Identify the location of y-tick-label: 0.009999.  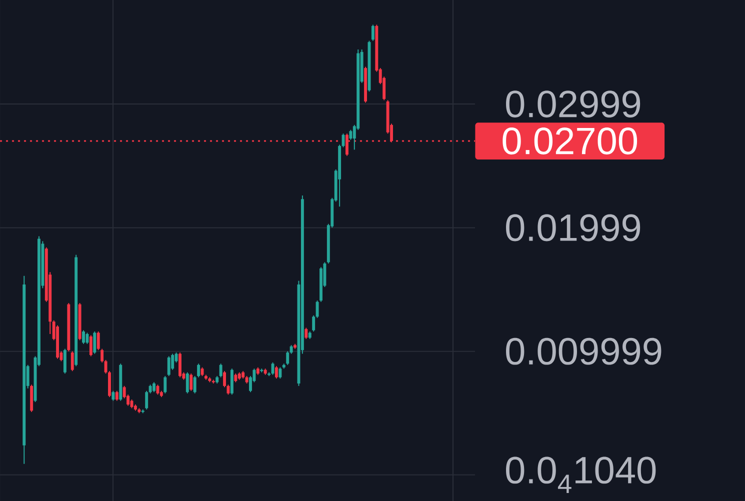
(584, 351).